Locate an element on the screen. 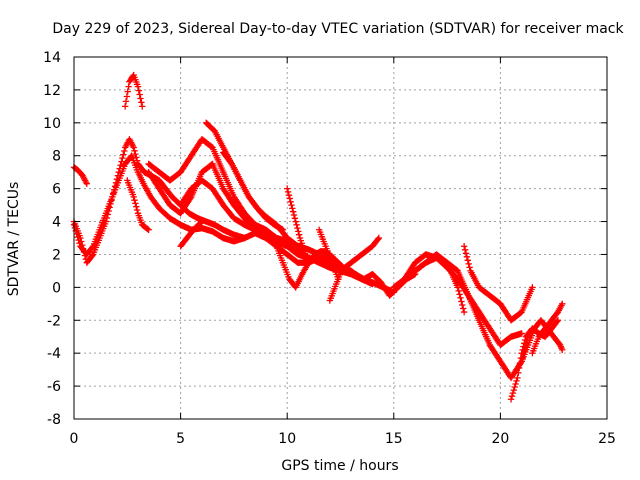 Image resolution: width=640 pixels, height=480 pixels. y-tick-label: 2 is located at coordinates (56, 255).